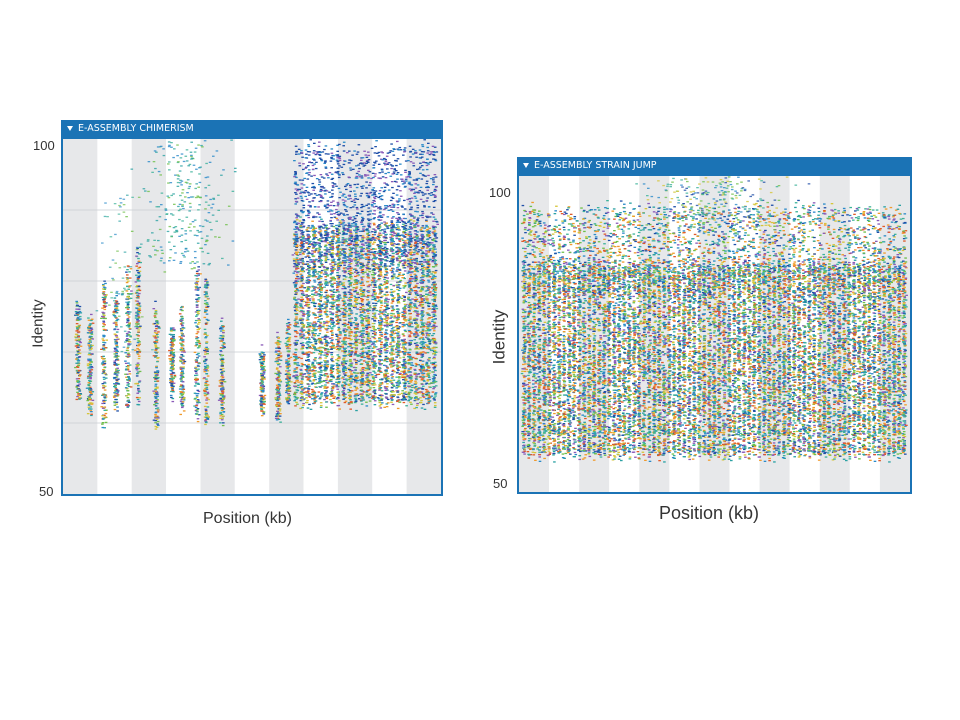 The width and height of the screenshot is (960, 720). Describe the element at coordinates (252, 128) in the screenshot. I see `chimerism-panel-header: E-ASSEMBLY CHIMERISM` at that location.